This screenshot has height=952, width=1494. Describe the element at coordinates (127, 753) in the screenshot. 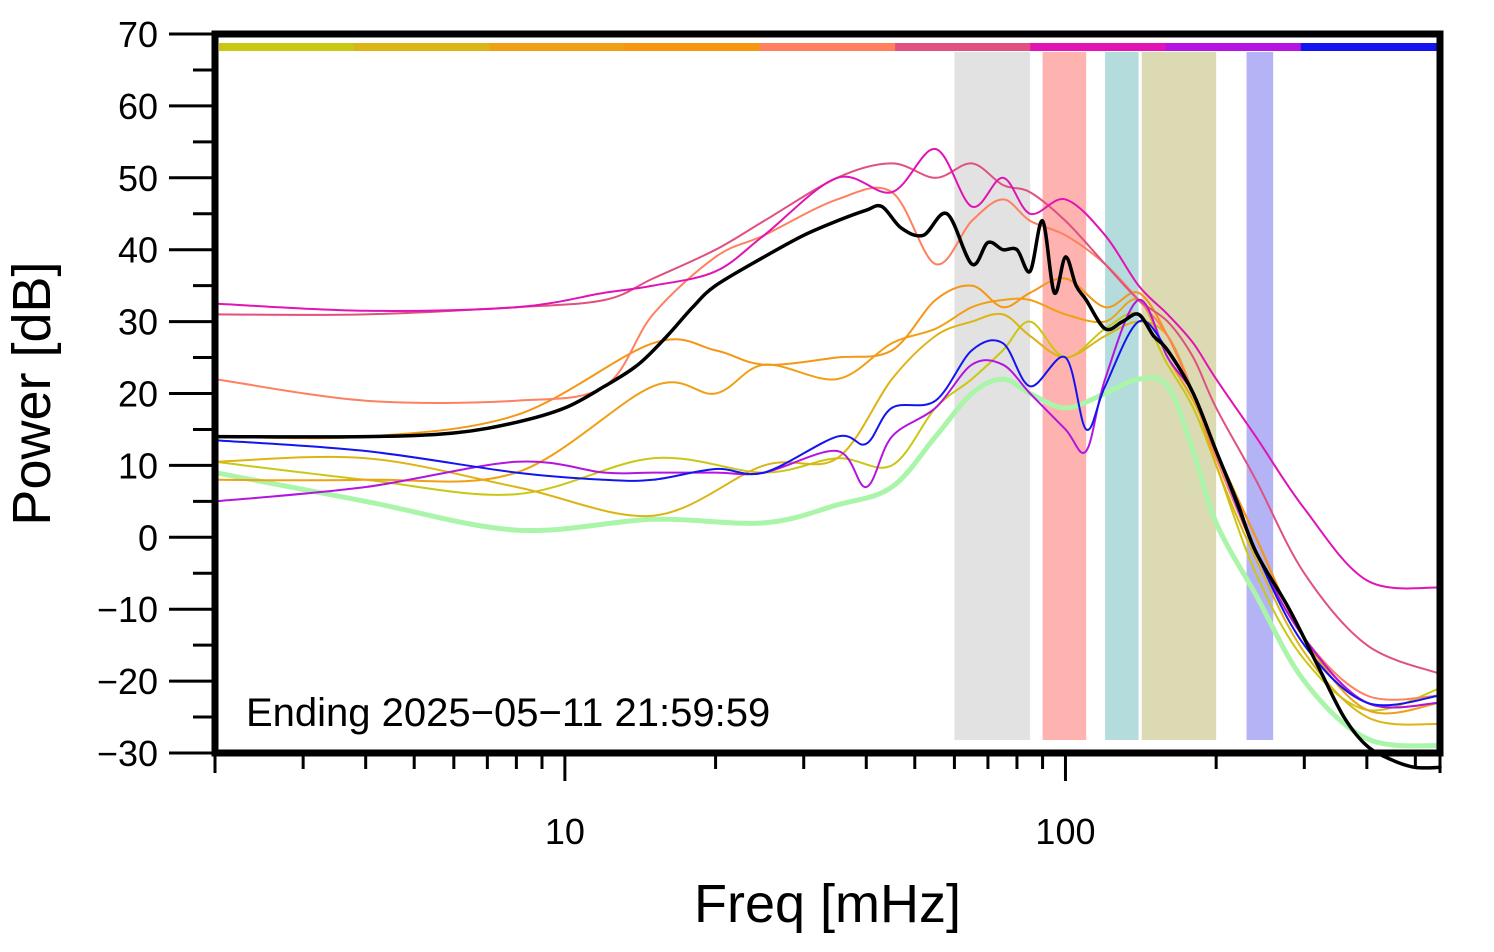

I see `y-tick-label-10: −30` at that location.